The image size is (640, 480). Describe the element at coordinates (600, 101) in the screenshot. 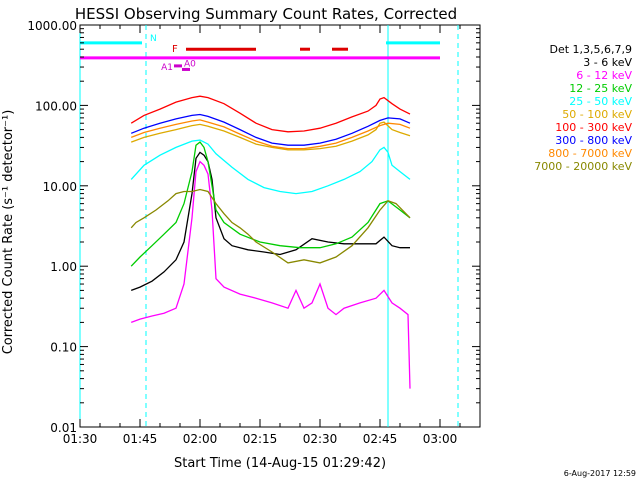

I see `legend-entry-4: 25 - 50 keV` at that location.